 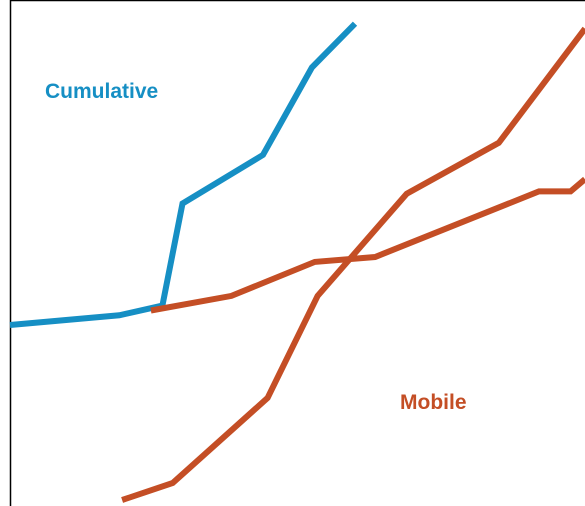 What do you see at coordinates (433, 402) in the screenshot?
I see `series-label-mobile: Mobile` at bounding box center [433, 402].